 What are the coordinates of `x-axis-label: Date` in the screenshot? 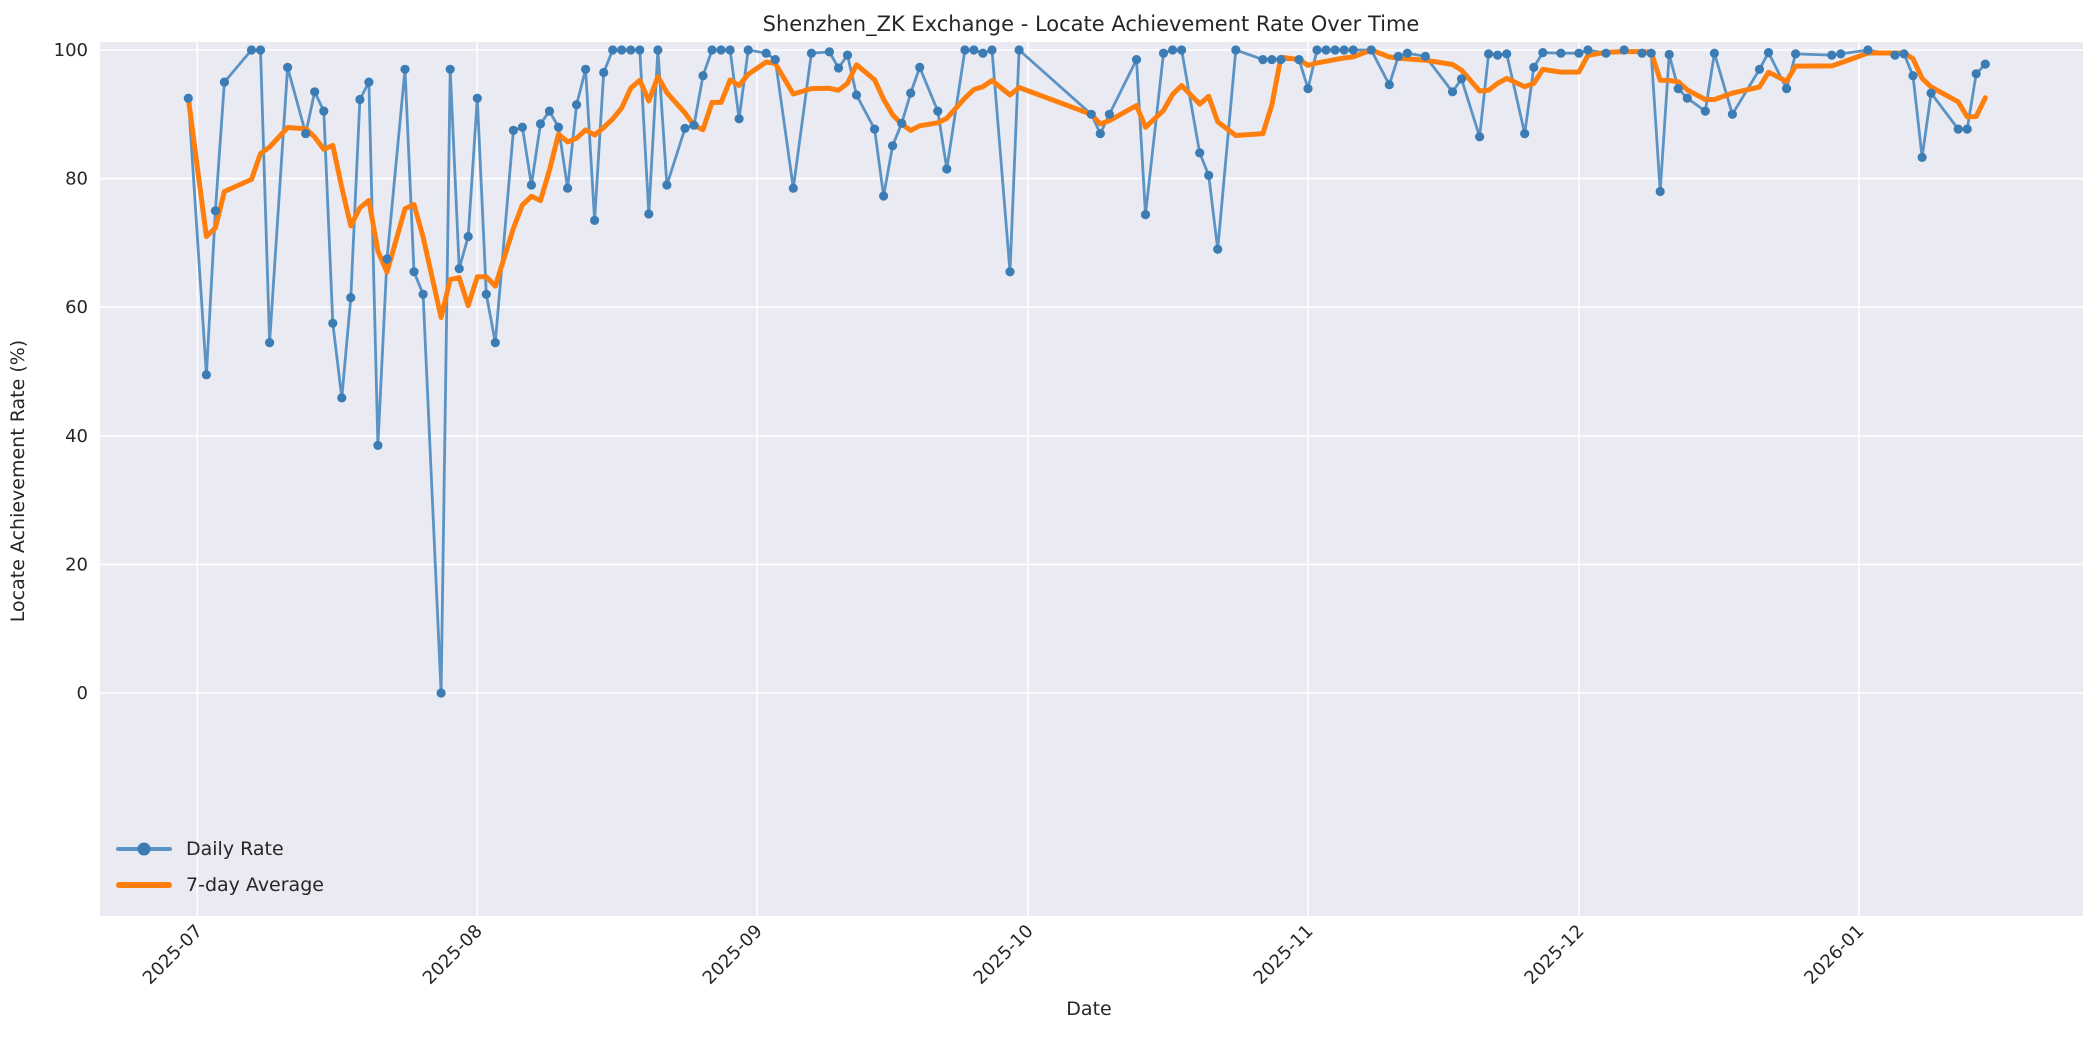 It's located at (1089, 1009).